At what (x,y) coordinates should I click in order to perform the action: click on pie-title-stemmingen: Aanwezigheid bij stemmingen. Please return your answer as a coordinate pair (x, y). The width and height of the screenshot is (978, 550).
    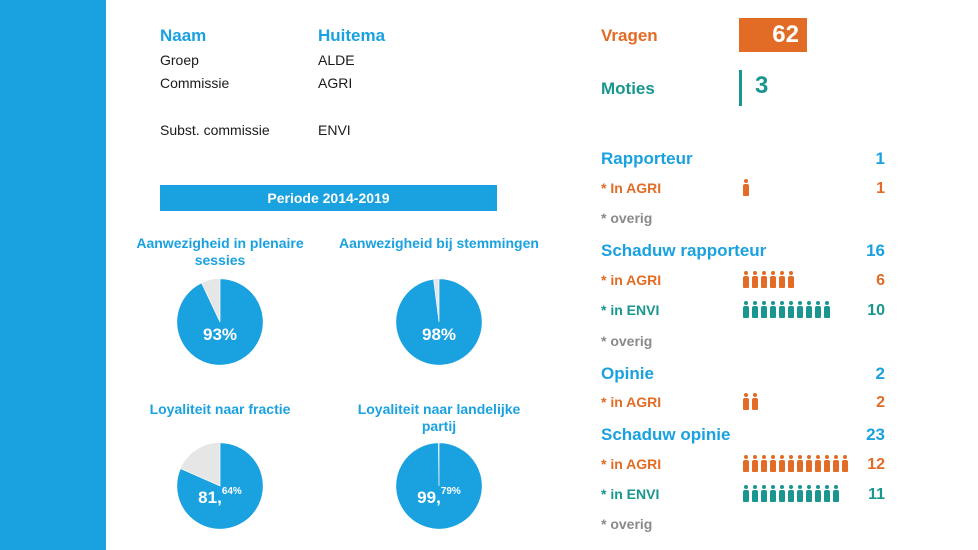
    Looking at the image, I should click on (439, 243).